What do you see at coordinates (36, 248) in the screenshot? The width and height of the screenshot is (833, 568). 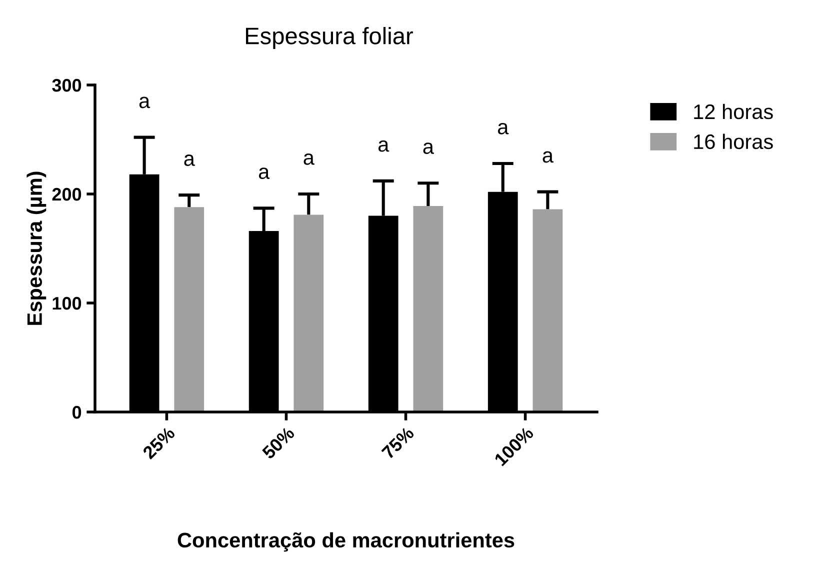 I see `y-axis-title: Espessura (µm)` at bounding box center [36, 248].